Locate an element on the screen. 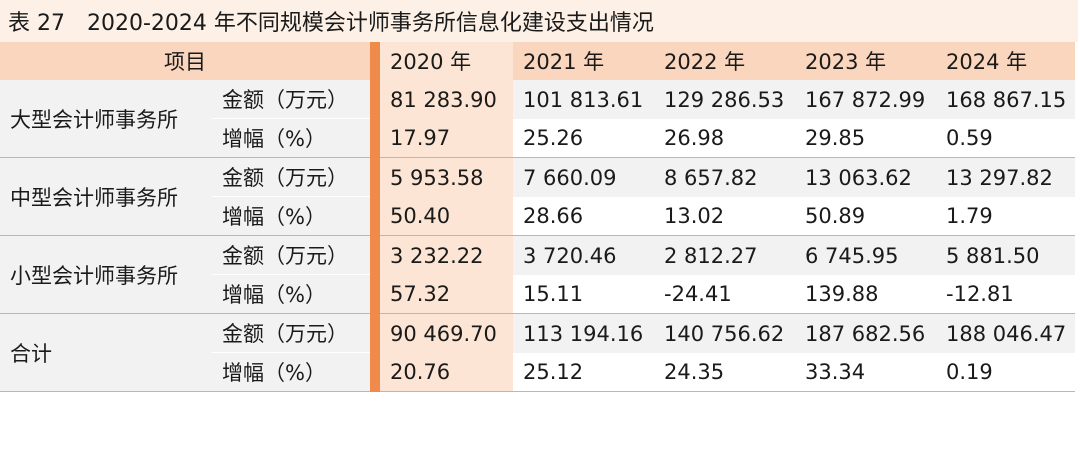  group-label: 合计 is located at coordinates (106, 353).